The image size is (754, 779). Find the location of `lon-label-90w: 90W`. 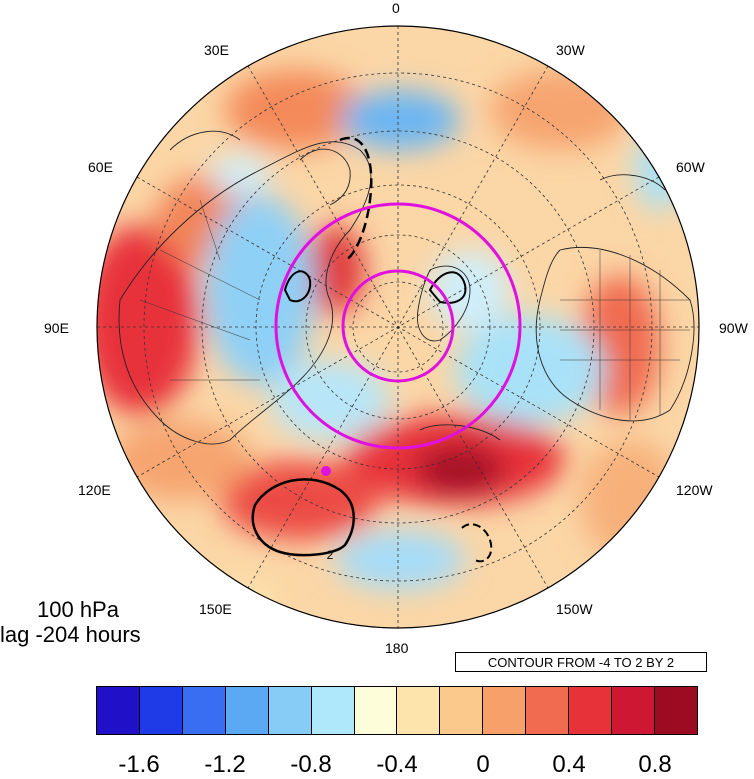

lon-label-90w: 90W is located at coordinates (733, 328).